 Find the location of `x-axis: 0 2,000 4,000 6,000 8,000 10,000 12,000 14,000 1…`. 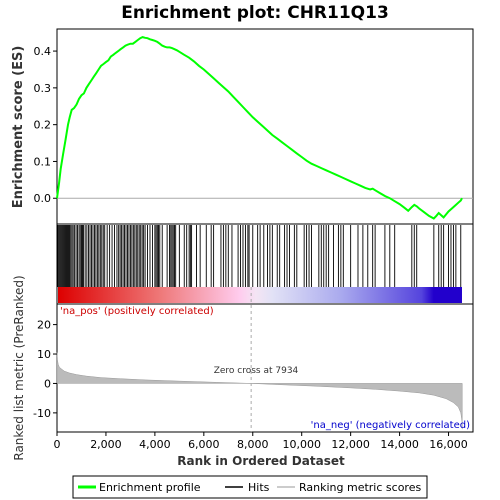

x-axis: 0 2,000 4,000 6,000 8,000 10,000 12,000 14,000 1… is located at coordinates (261, 441).